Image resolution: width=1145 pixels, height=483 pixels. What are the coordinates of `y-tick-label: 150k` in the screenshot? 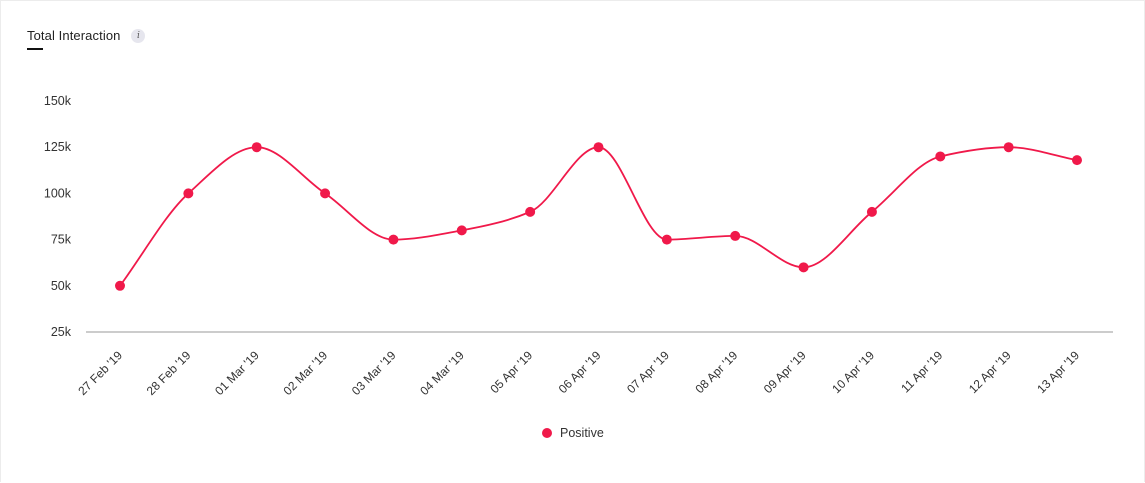 It's located at (58, 101).